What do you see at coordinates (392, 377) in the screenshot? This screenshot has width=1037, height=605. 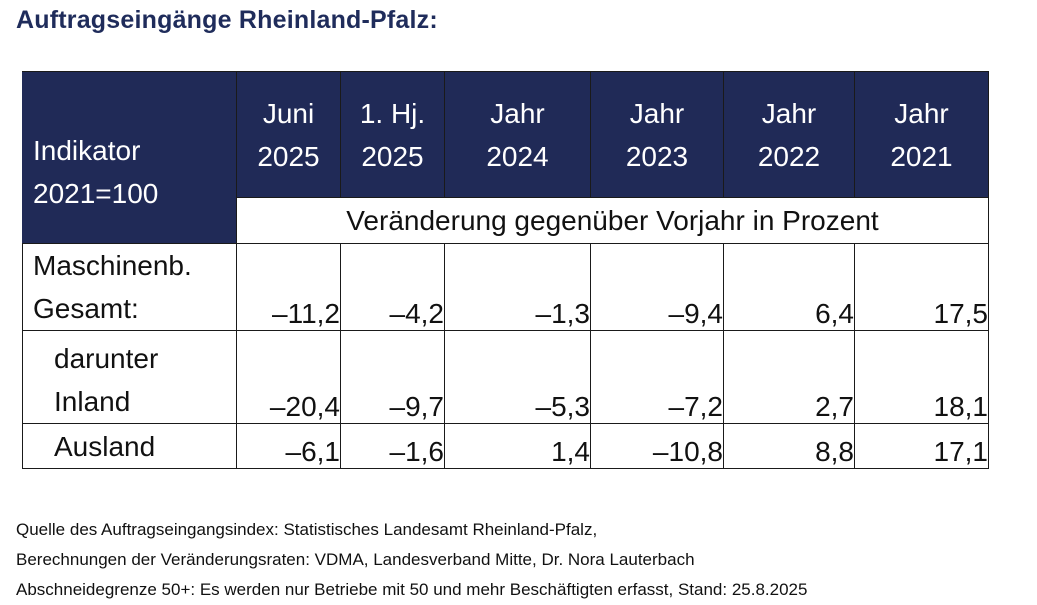 I see `table-cell: –9,7` at bounding box center [392, 377].